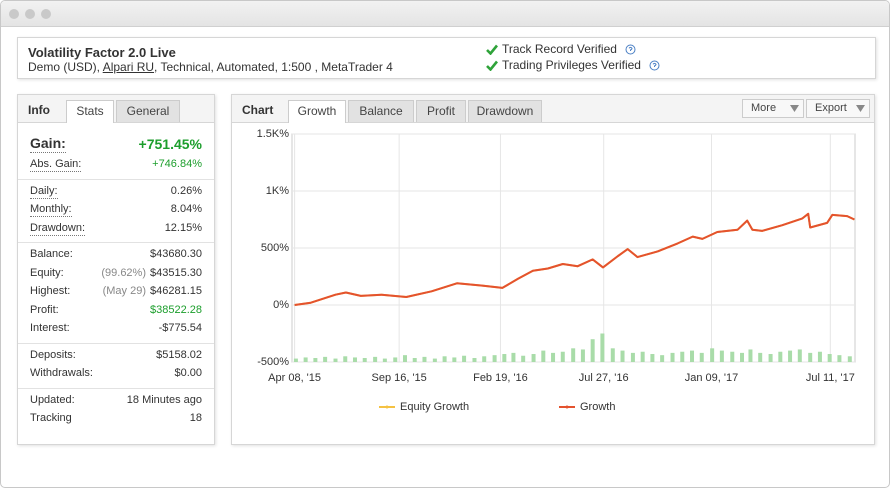 This screenshot has width=890, height=488. I want to click on tab: Profit, so click(441, 111).